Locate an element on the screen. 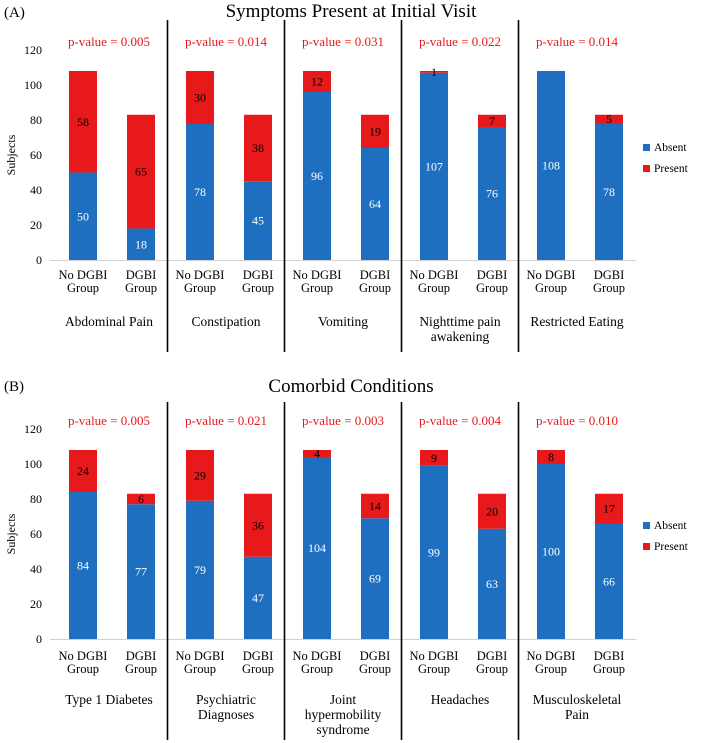 This screenshot has height=743, width=702. data-label-present: 36 is located at coordinates (258, 525).